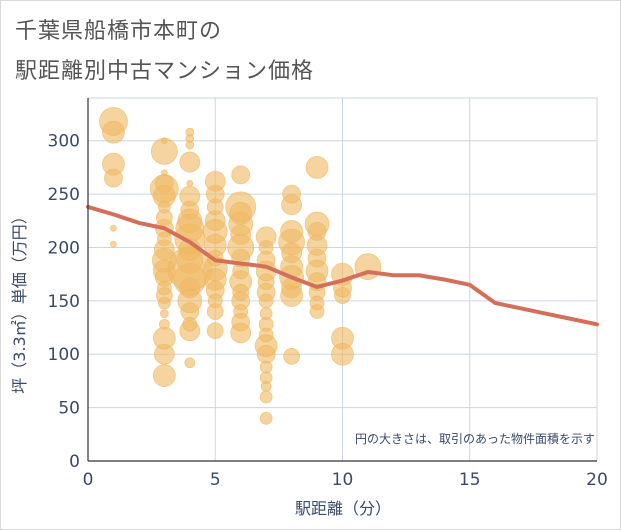 The height and width of the screenshot is (530, 621). Describe the element at coordinates (470, 480) in the screenshot. I see `x-tick-label: 15` at that location.